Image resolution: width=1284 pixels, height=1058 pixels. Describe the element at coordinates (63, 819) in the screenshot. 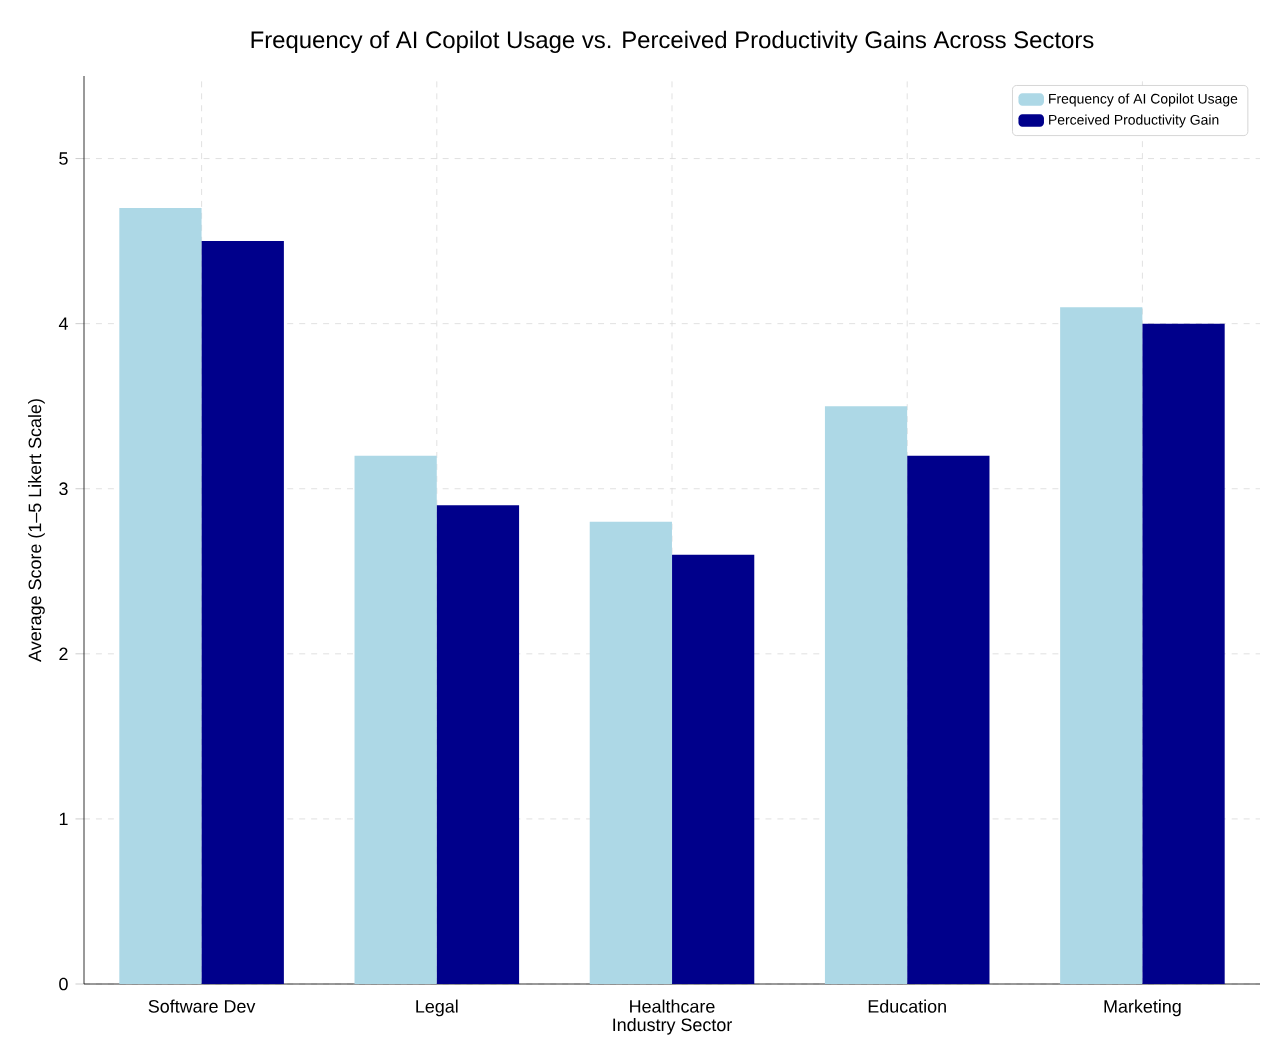

I see `y-tick-label: 1` at that location.